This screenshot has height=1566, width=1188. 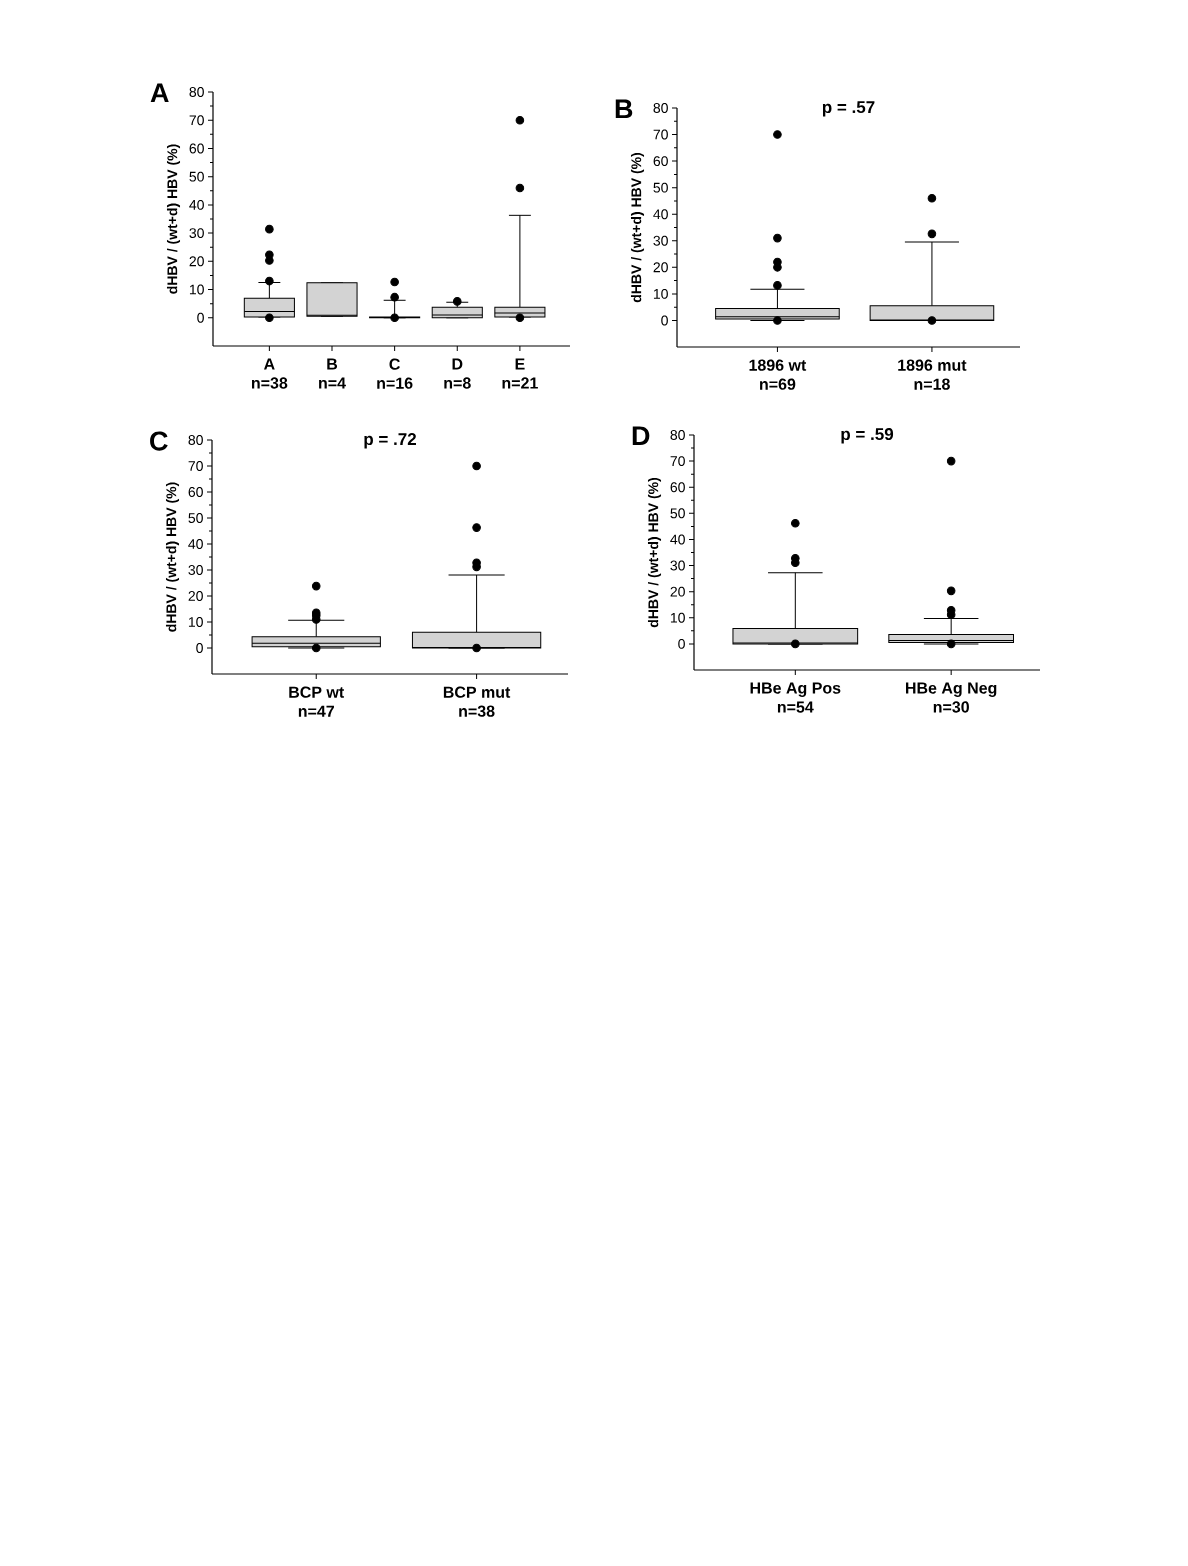 I want to click on x-tick-label: HBe Ag Pos n=54, so click(x=795, y=697).